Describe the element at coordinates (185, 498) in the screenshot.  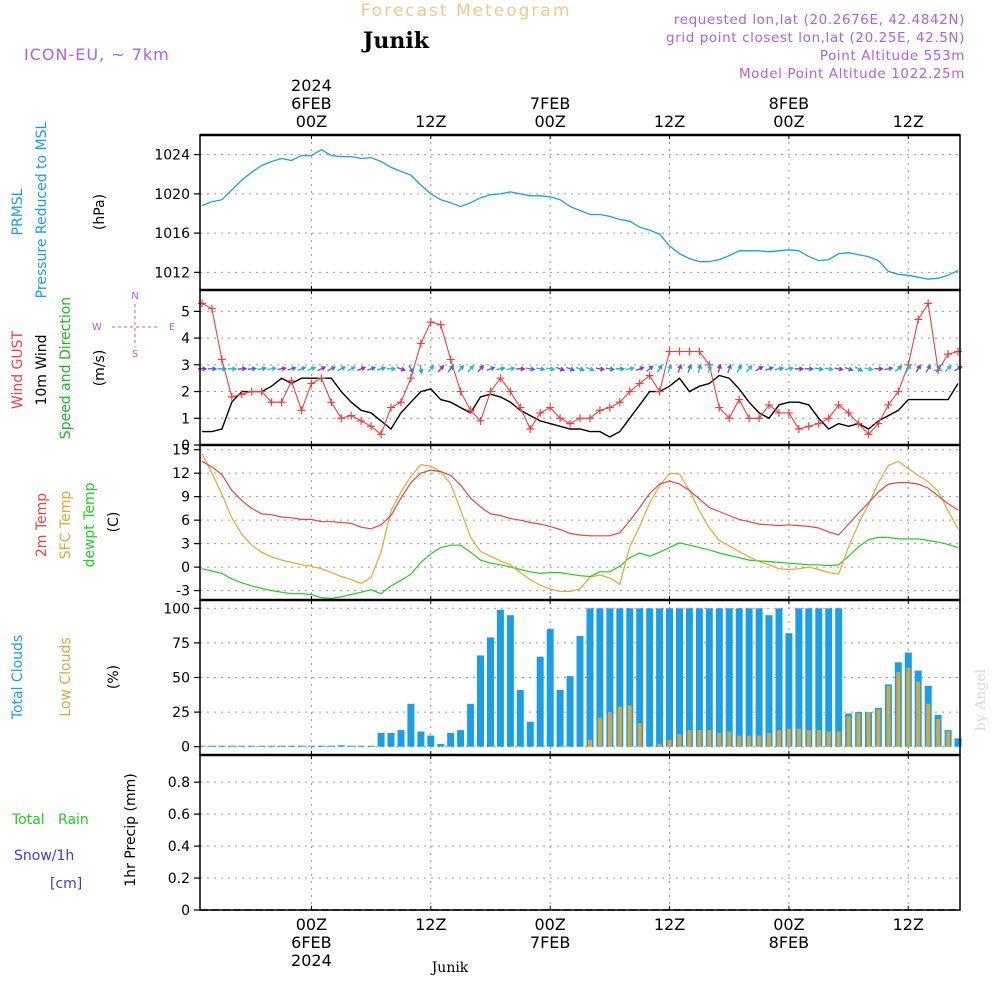
I see `y-tick-label: 9` at that location.